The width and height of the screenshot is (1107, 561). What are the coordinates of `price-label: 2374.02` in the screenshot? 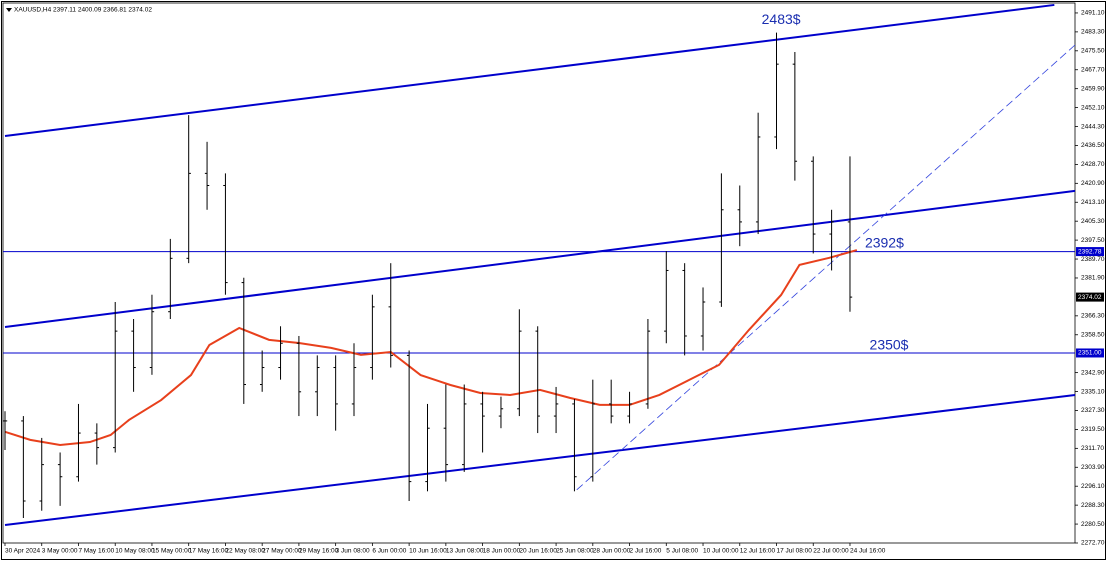 It's located at (1090, 297).